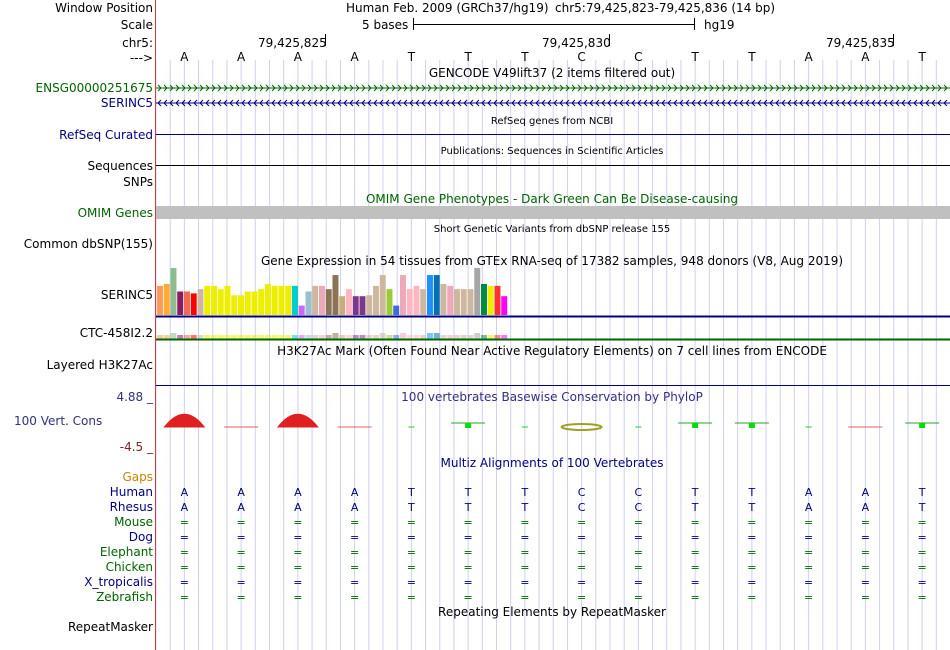 Image resolution: width=950 pixels, height=650 pixels. Describe the element at coordinates (118, 582) in the screenshot. I see `species-label: X_tropicalis` at that location.